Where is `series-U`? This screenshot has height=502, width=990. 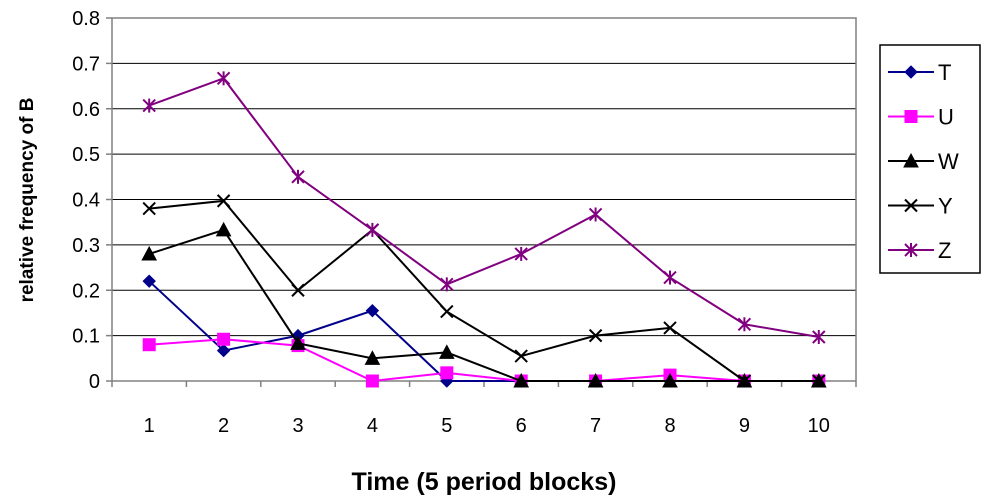 series-U is located at coordinates (484, 360).